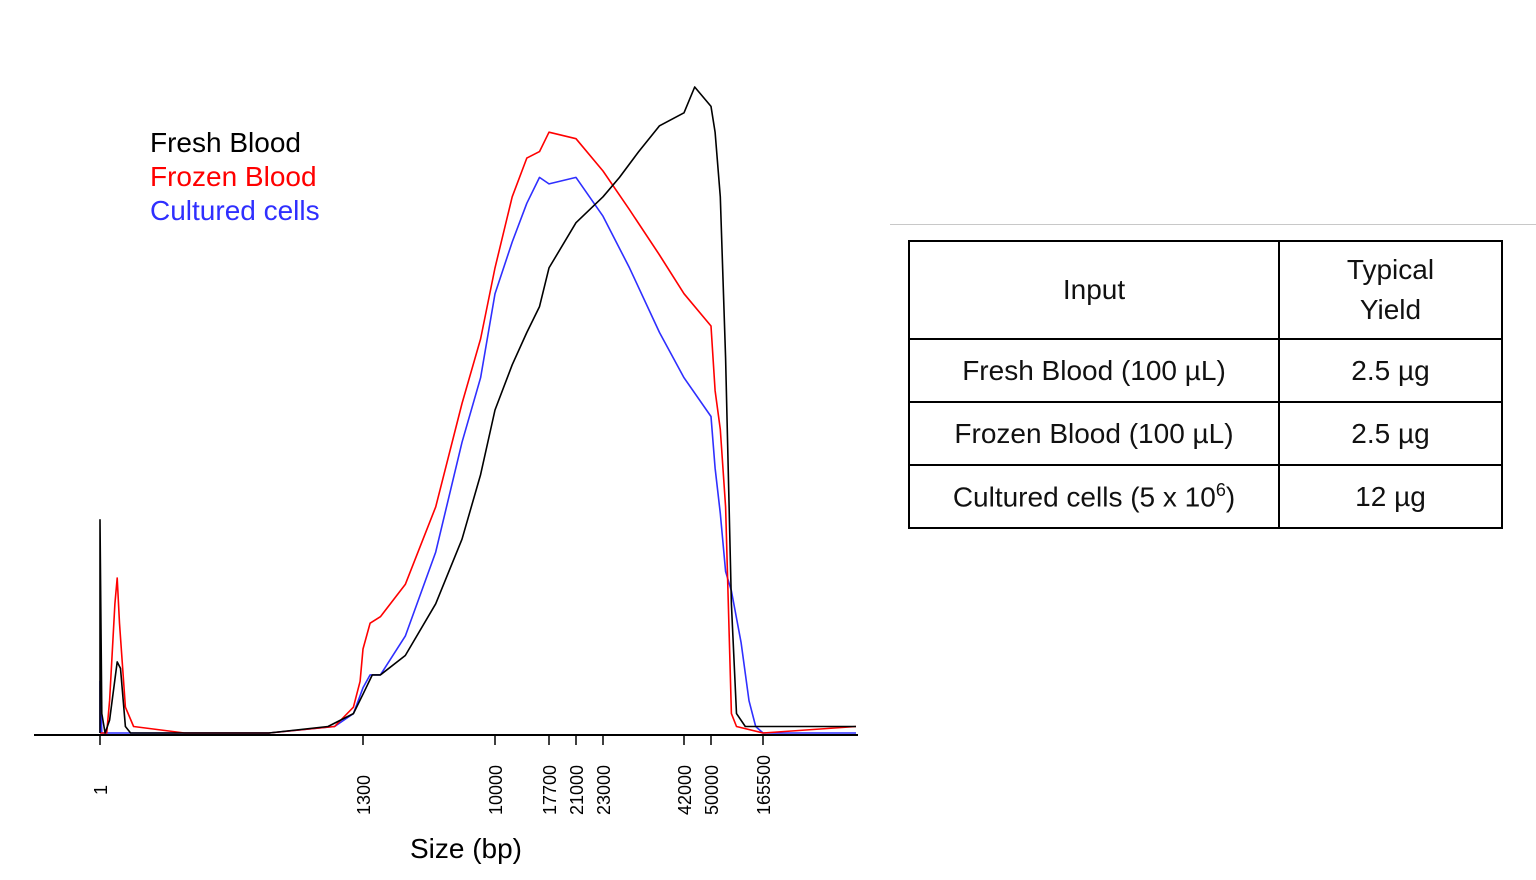  What do you see at coordinates (364, 795) in the screenshot?
I see `x-tick-label: 1300` at bounding box center [364, 795].